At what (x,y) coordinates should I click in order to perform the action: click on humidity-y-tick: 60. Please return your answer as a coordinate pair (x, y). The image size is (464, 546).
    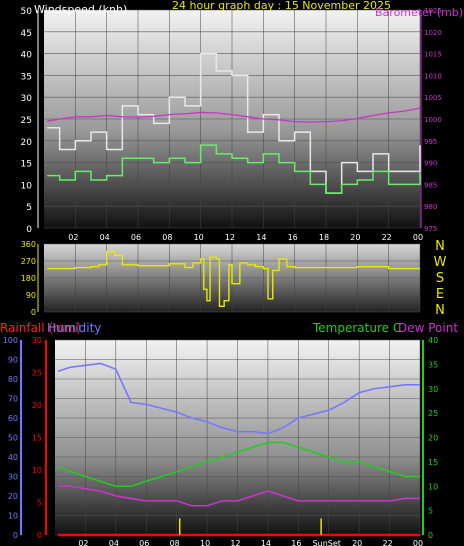
    Looking at the image, I should click on (13, 418).